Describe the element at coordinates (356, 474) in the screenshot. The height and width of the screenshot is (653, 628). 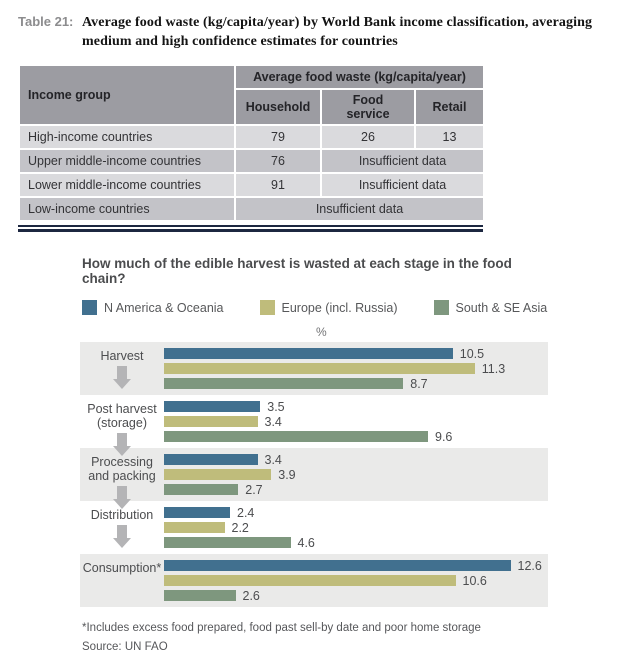
I see `bar-row: 3.9` at that location.